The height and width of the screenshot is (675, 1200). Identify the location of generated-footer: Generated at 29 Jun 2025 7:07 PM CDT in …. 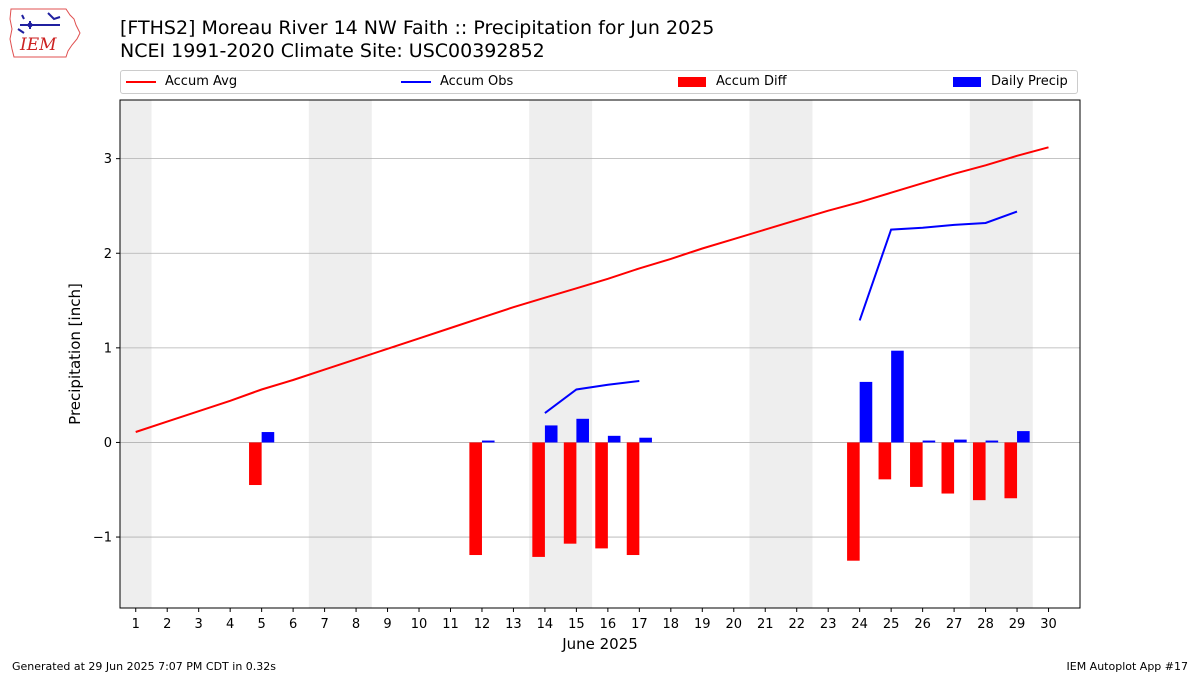
(144, 666).